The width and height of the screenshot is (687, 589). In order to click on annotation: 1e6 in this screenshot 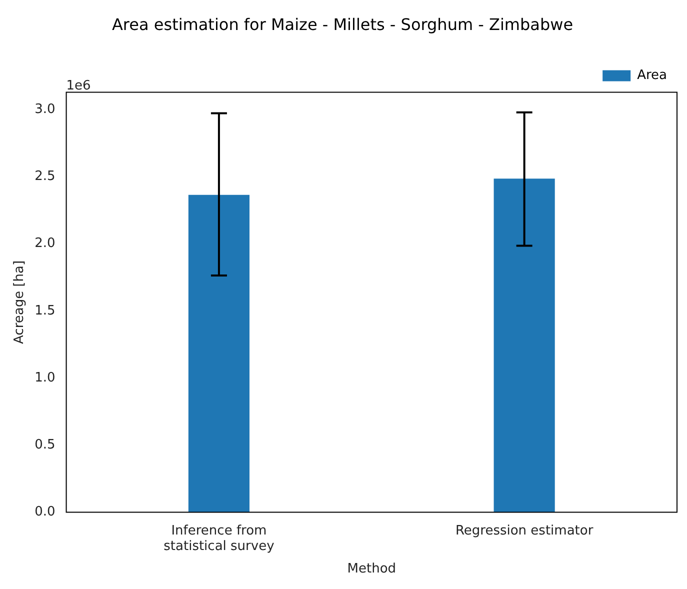, I will do `click(78, 86)`.